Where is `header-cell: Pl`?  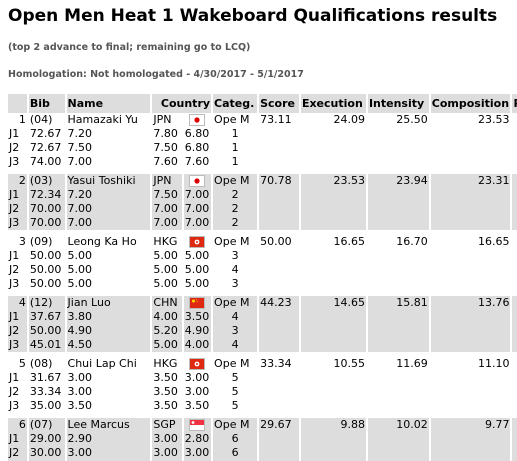
header-cell: Pl is located at coordinates (514, 103).